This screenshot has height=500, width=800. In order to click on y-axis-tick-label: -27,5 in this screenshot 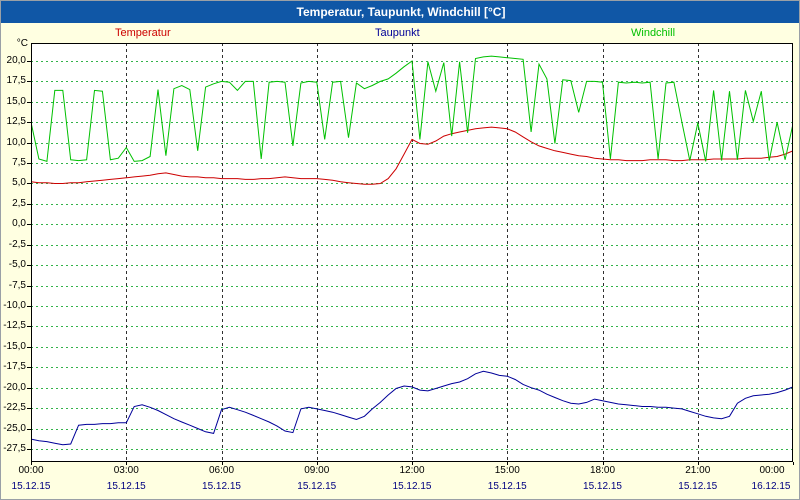, I will do `click(14, 448)`.